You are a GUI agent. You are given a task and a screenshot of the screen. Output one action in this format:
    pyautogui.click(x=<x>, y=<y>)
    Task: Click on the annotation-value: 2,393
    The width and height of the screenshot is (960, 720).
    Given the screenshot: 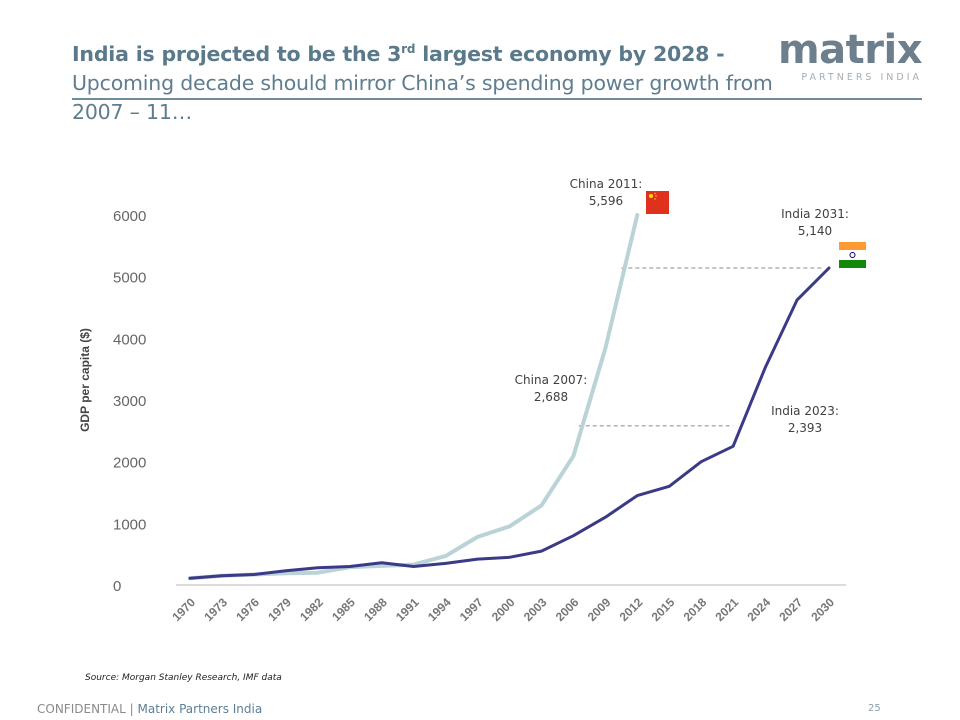 What is the action you would take?
    pyautogui.click(x=805, y=428)
    